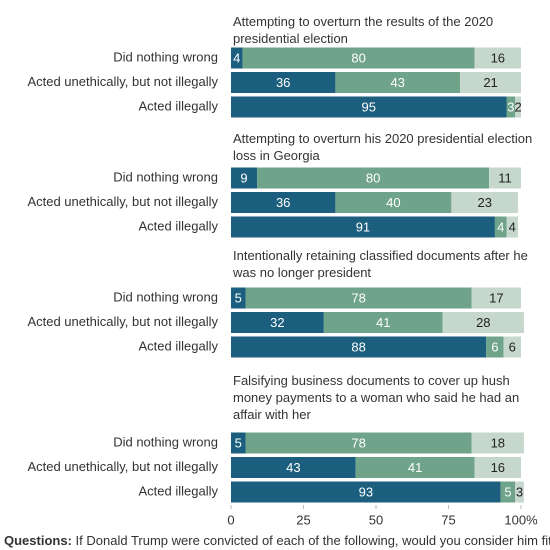 The height and width of the screenshot is (550, 550). Describe the element at coordinates (38, 540) in the screenshot. I see `footer-label: Questions:` at that location.